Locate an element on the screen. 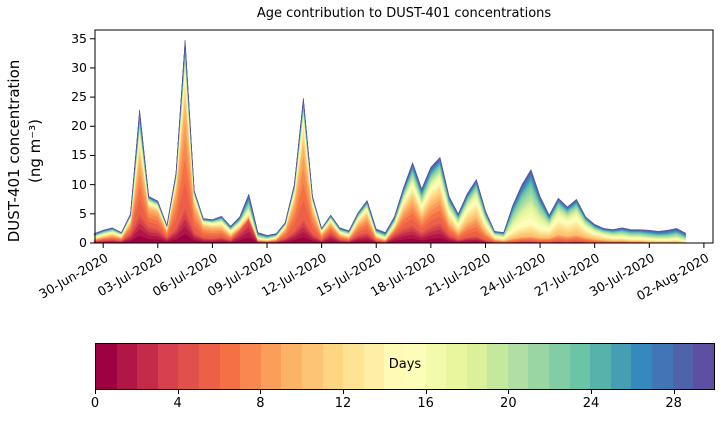 This screenshot has height=425, width=721. colorbar-tick-label: 12 is located at coordinates (343, 403).